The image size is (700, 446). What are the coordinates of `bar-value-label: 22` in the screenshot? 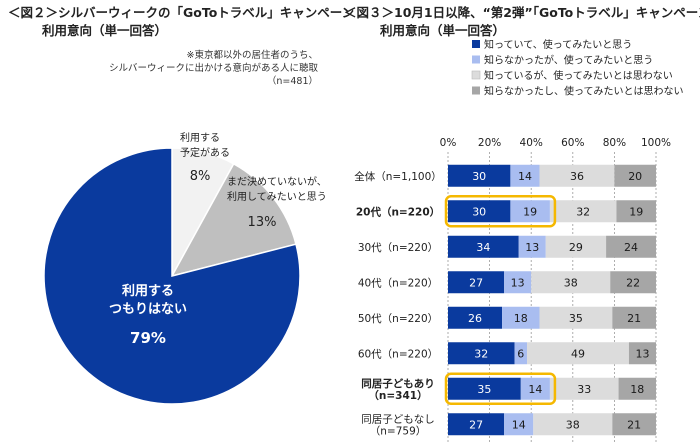 It's located at (633, 282).